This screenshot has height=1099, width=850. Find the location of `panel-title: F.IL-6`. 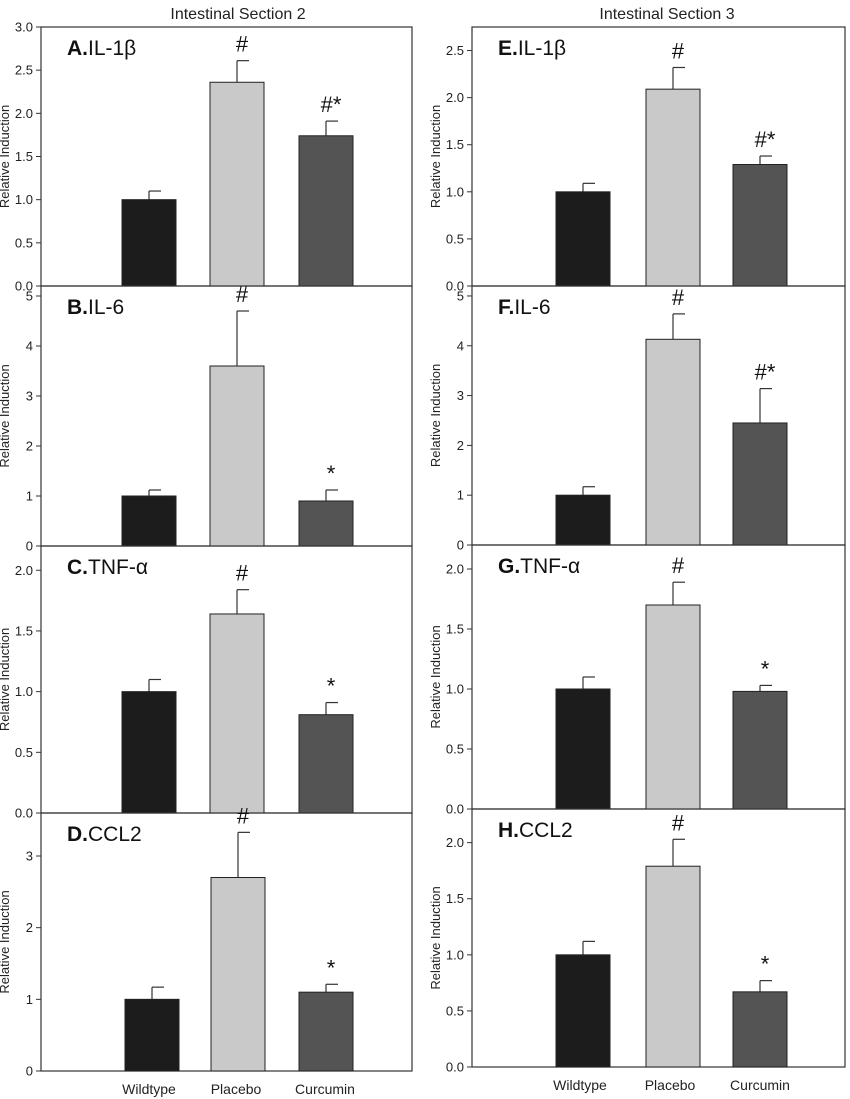

panel-title: F.IL-6 is located at coordinates (524, 307).